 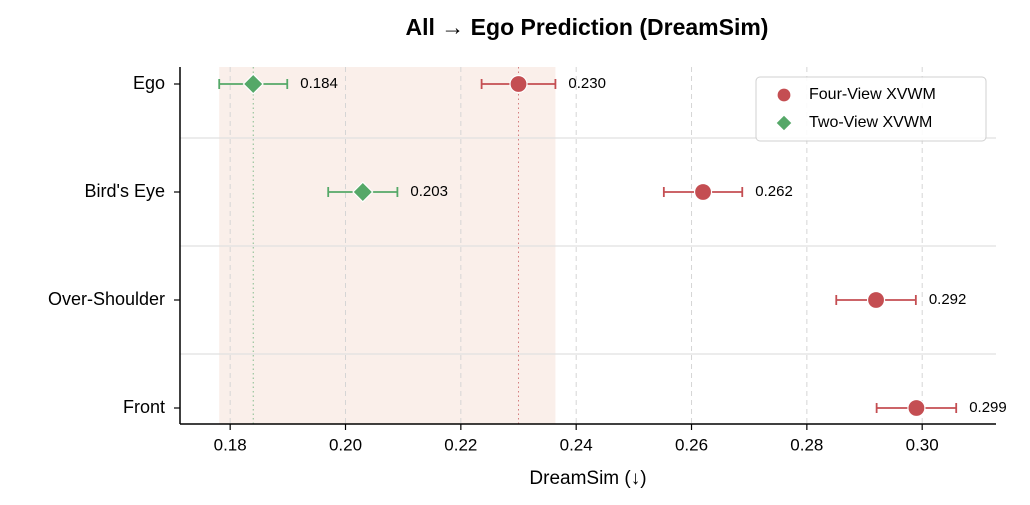 What do you see at coordinates (871, 109) in the screenshot?
I see `legend-box` at bounding box center [871, 109].